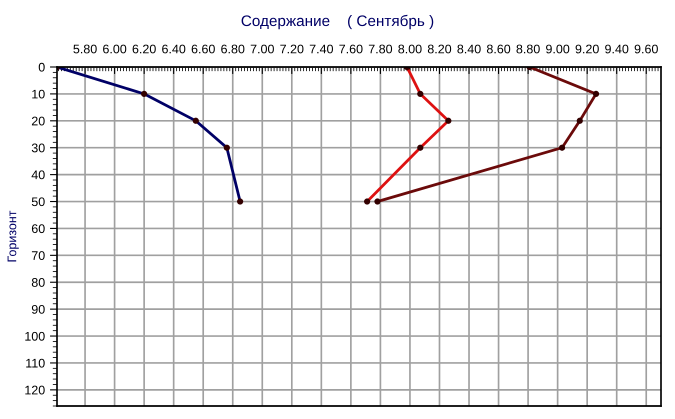 Image resolution: width=675 pixels, height=419 pixels. Describe the element at coordinates (262, 49) in the screenshot. I see `x-tick-label: 7.00` at that location.